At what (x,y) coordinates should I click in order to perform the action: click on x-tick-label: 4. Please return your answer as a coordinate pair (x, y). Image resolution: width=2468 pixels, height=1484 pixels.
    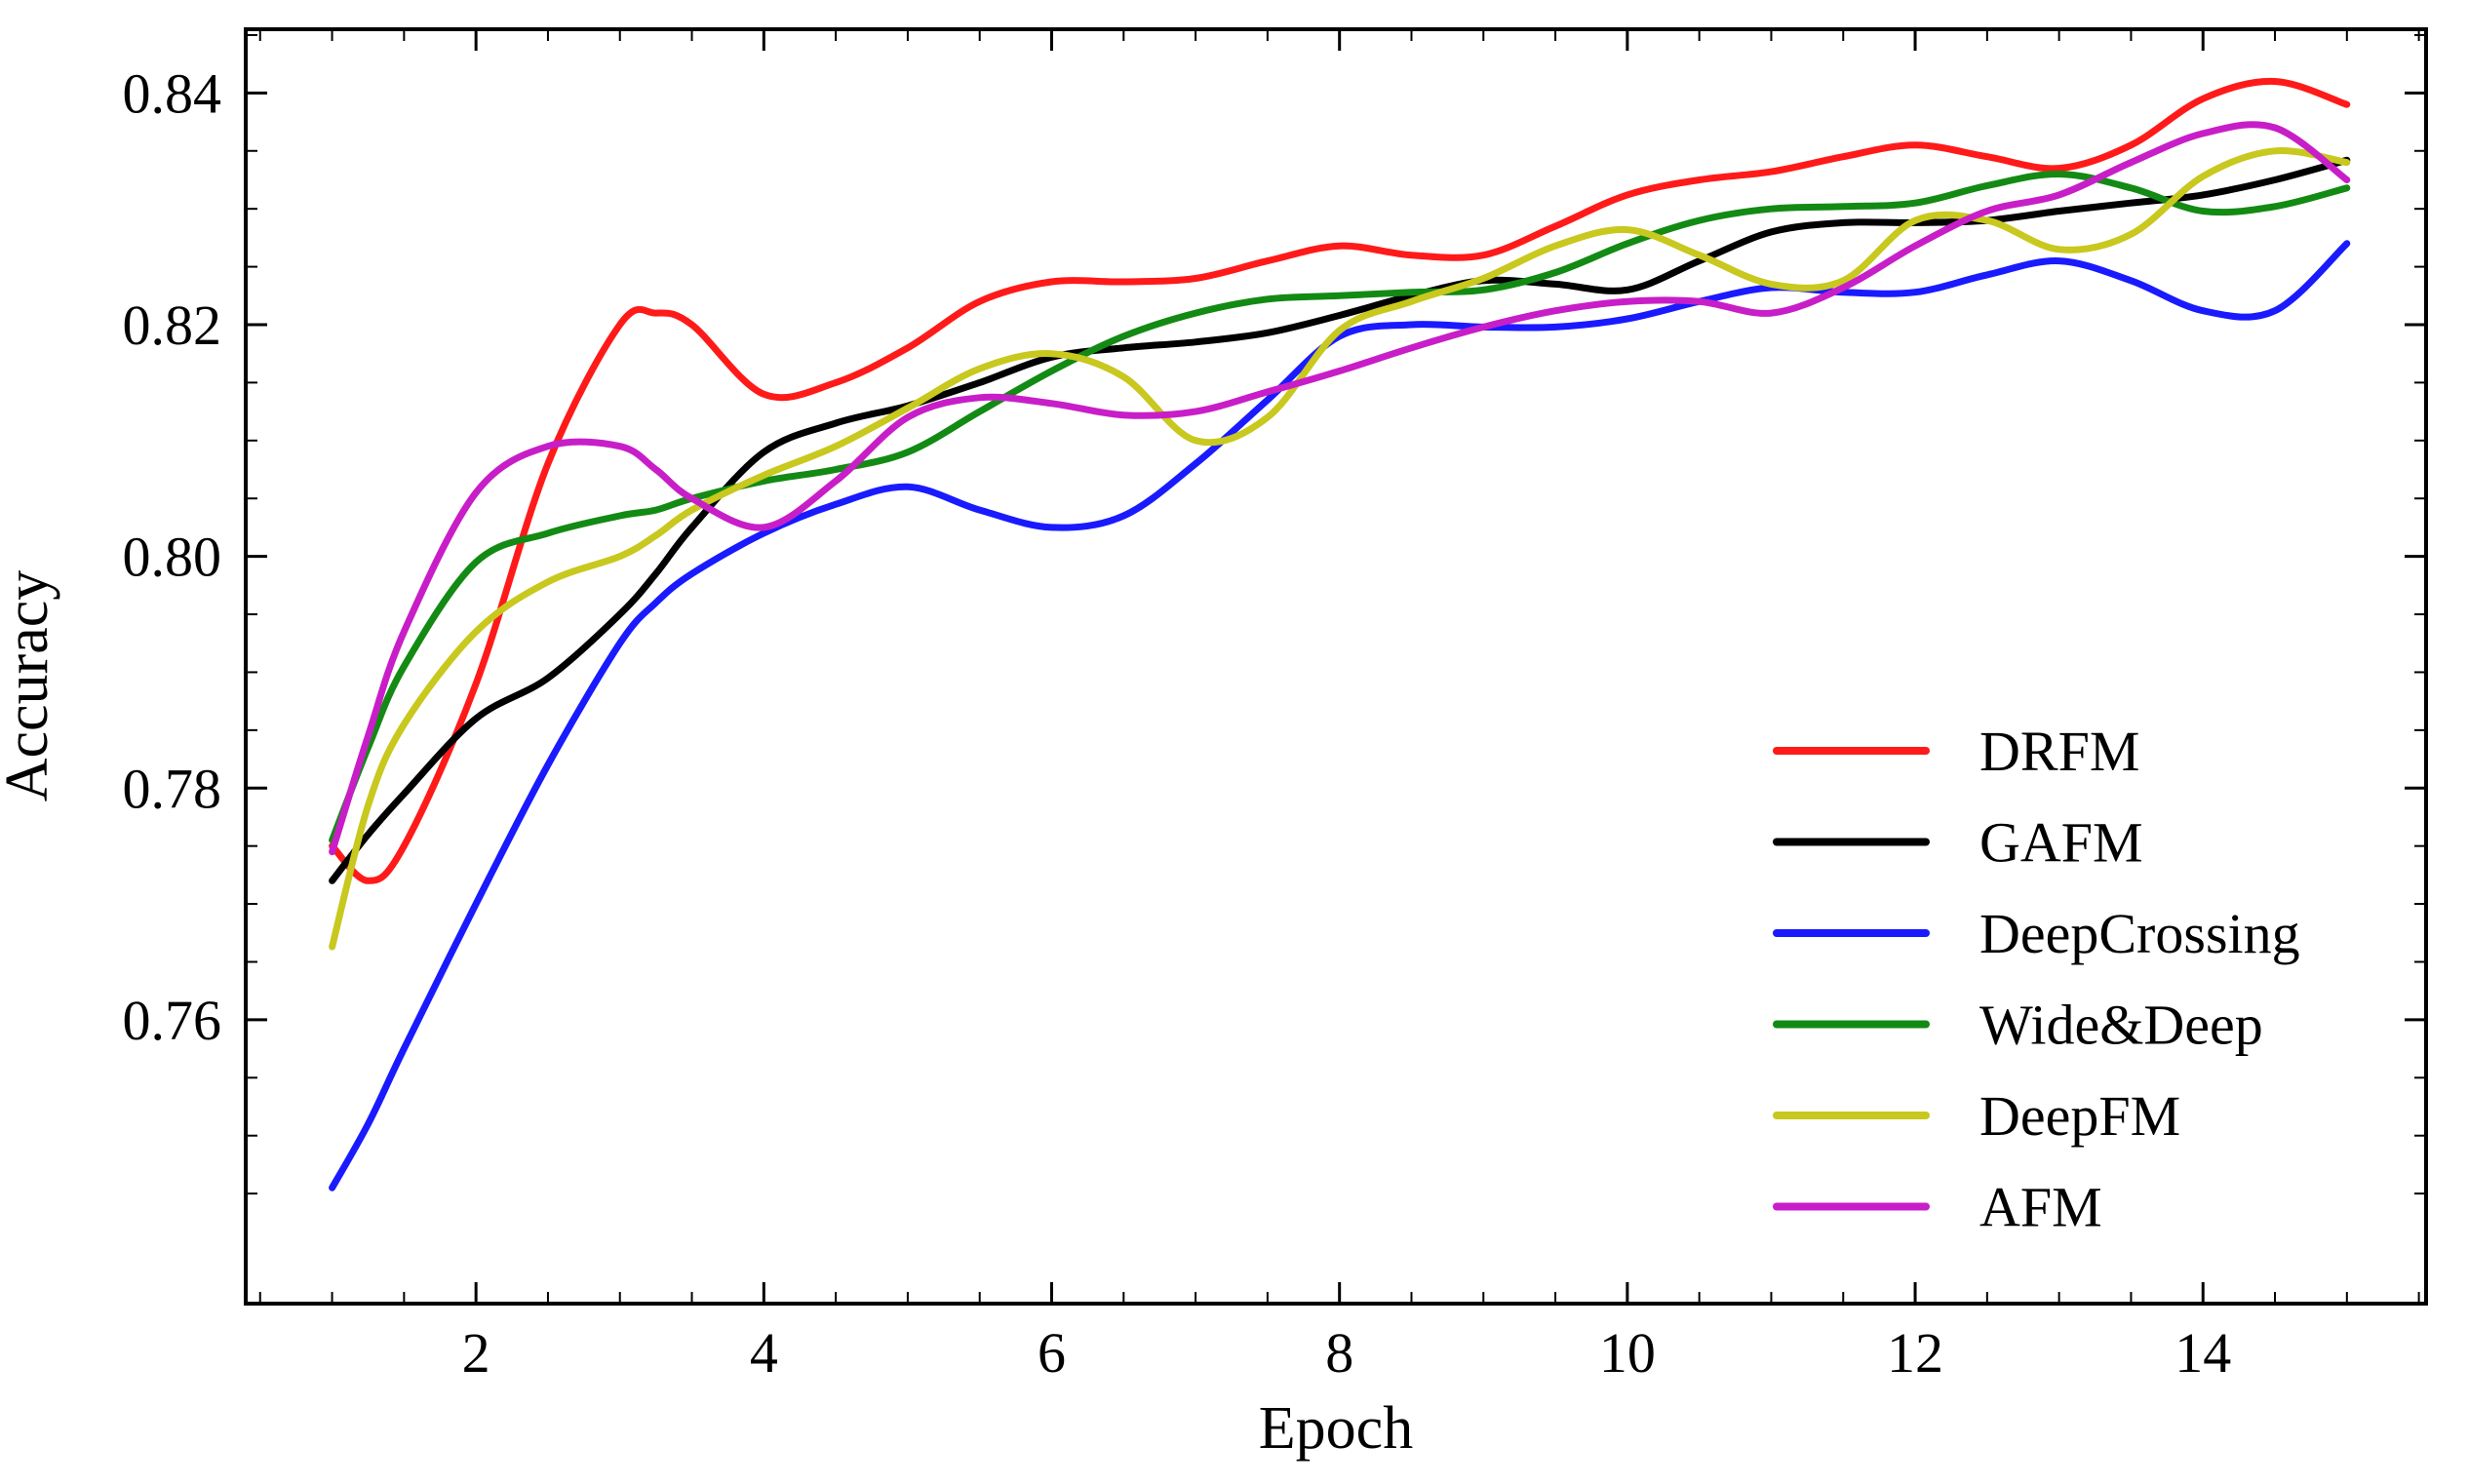
    Looking at the image, I should click on (764, 1353).